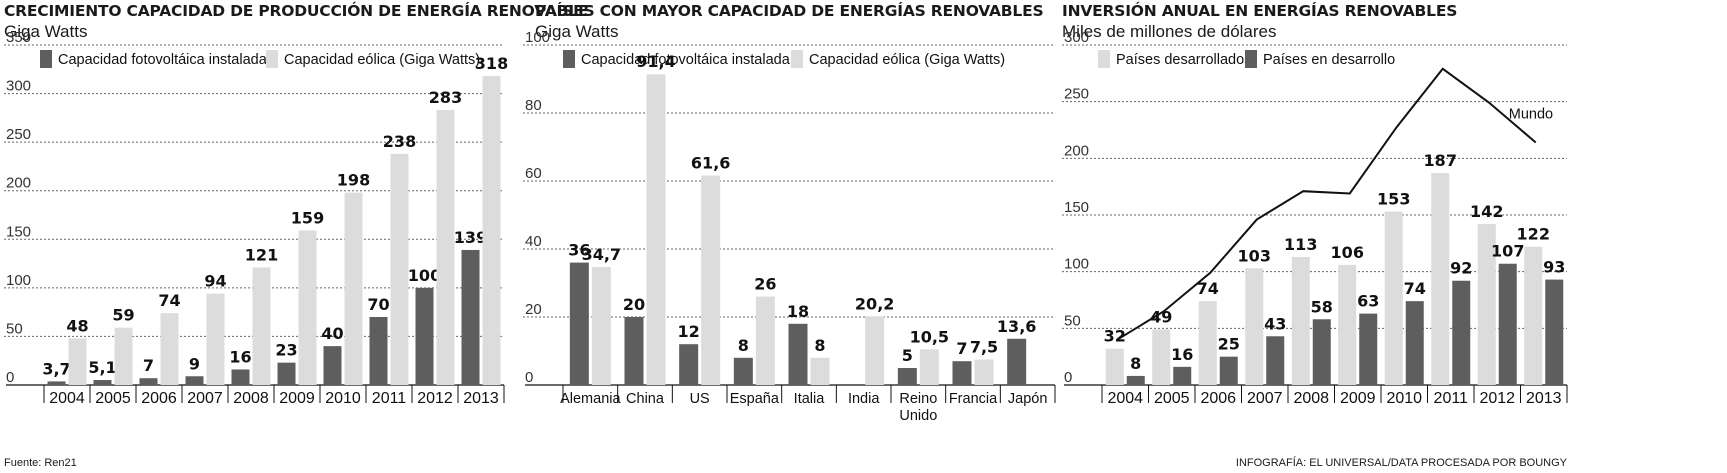  What do you see at coordinates (1486, 211) in the screenshot?
I see `data-label: 142` at bounding box center [1486, 211].